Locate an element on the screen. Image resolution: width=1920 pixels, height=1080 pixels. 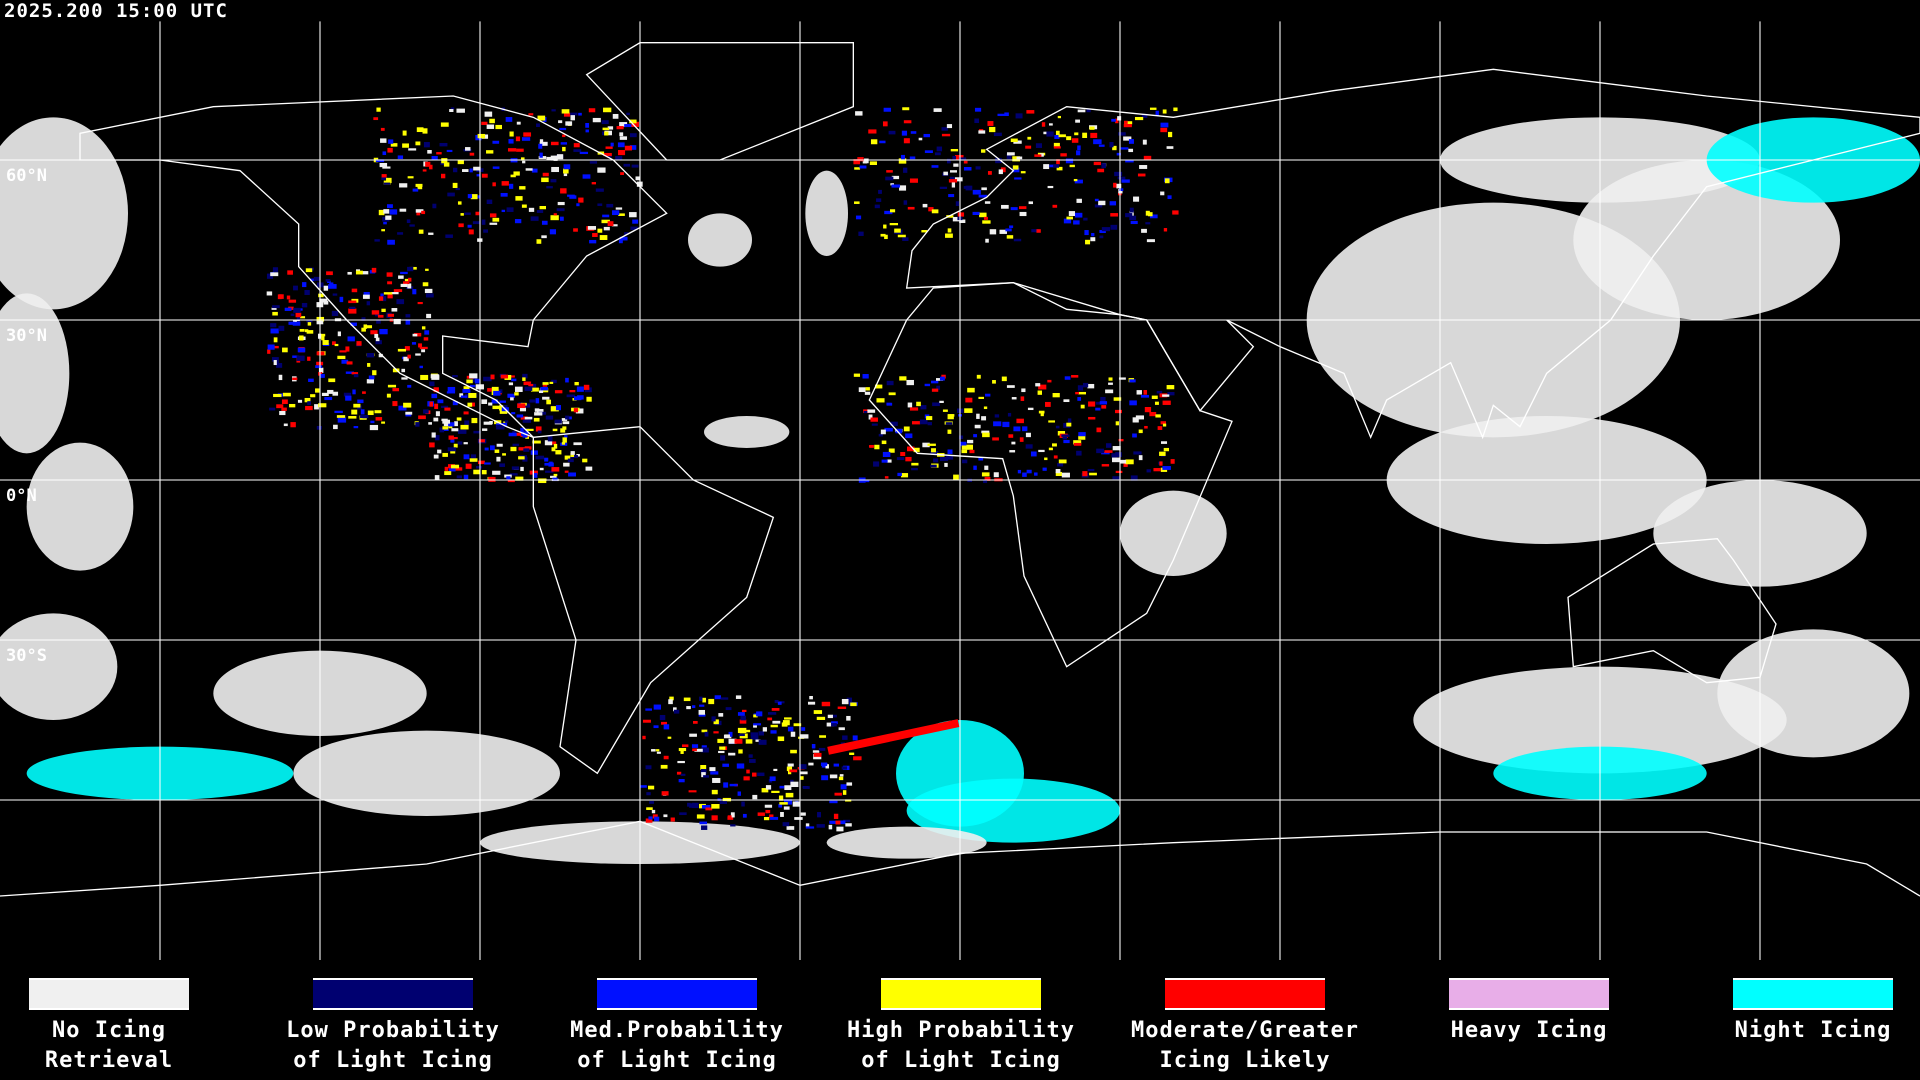
legend-label-line1: Med.Probability is located at coordinates (677, 1030).